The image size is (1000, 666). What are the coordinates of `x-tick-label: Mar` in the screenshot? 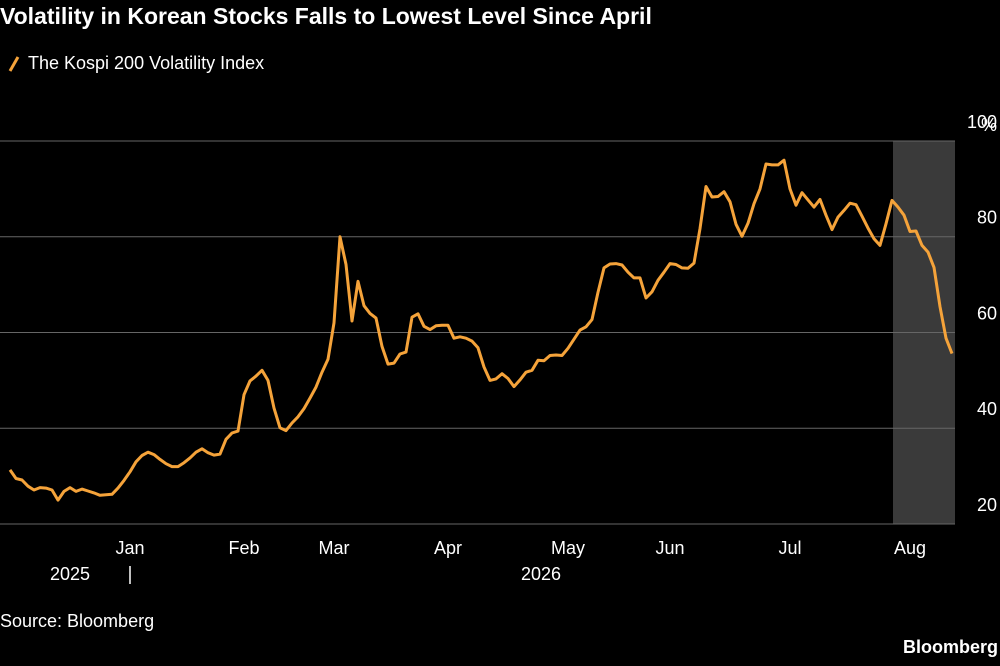 It's located at (334, 548).